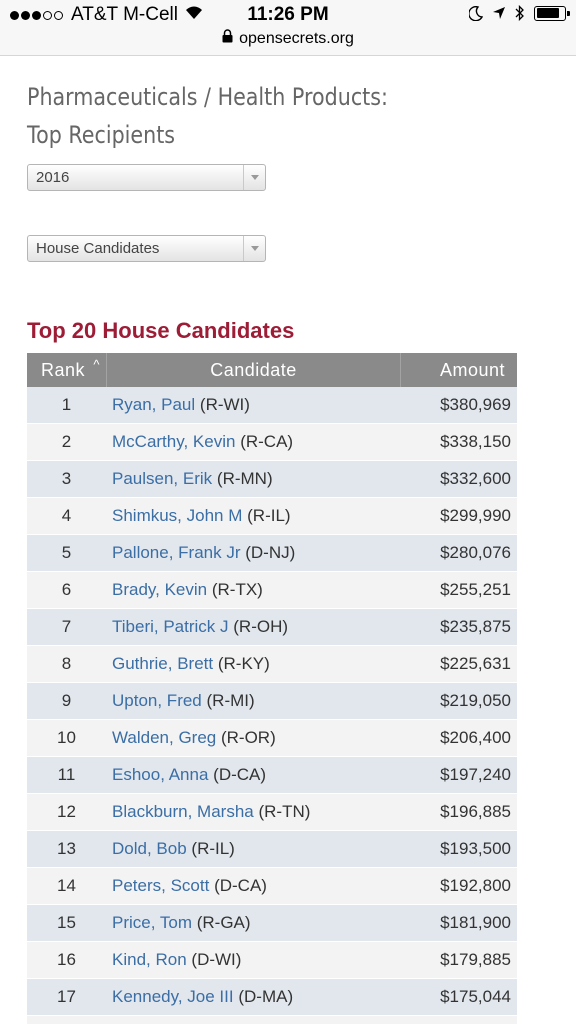 The width and height of the screenshot is (576, 1024). What do you see at coordinates (272, 553) in the screenshot?
I see `table-row: 5 Pallone, Frank Jr (D-NJ) $280,076` at bounding box center [272, 553].